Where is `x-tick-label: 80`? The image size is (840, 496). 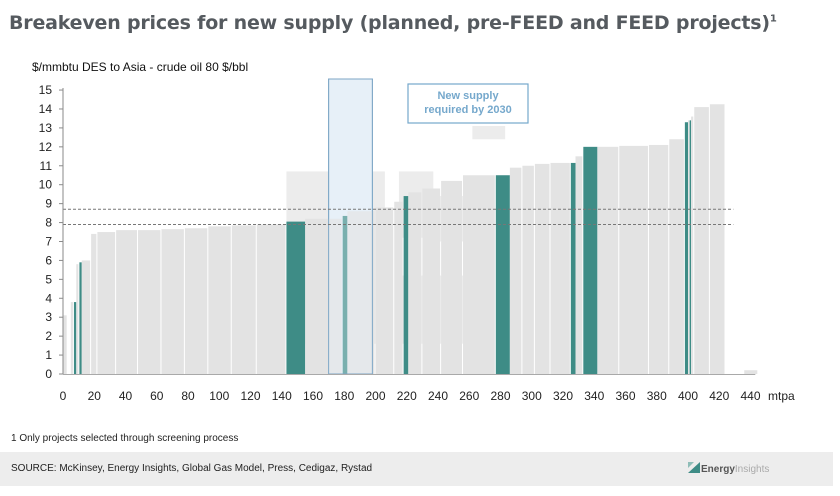
x-tick-label: 80 is located at coordinates (188, 396).